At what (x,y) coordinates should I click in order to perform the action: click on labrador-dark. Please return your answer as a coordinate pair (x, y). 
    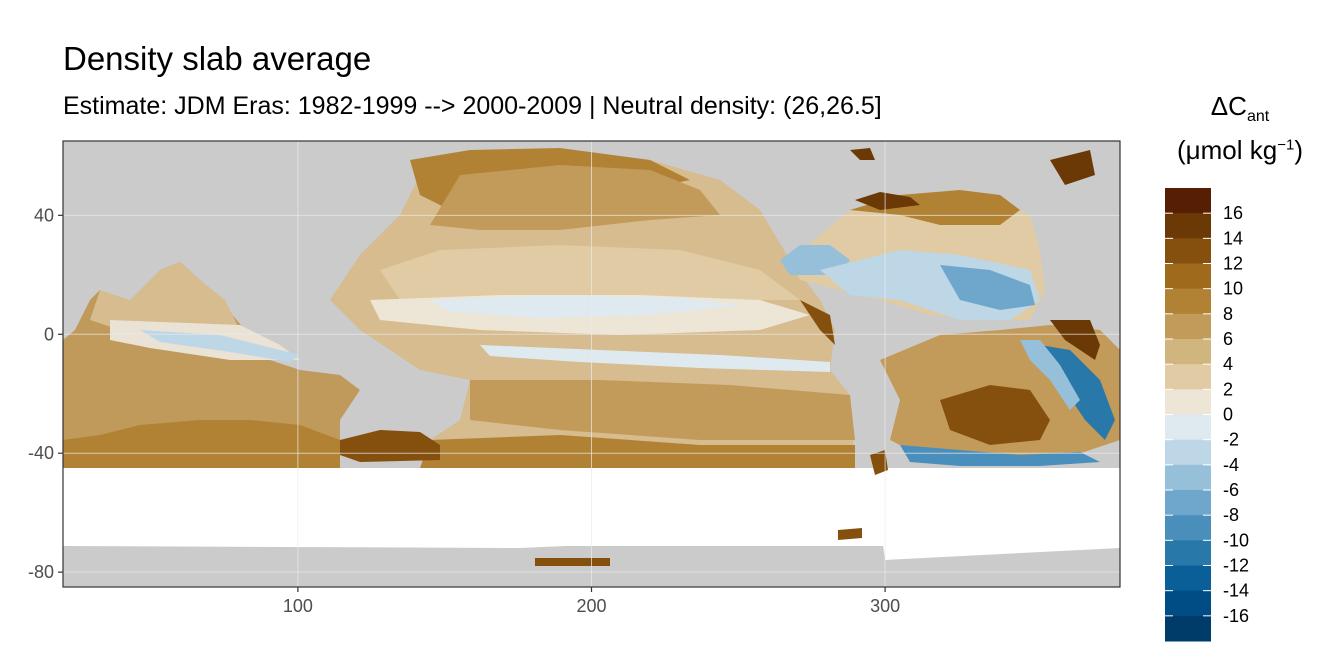
    Looking at the image, I should click on (887, 201).